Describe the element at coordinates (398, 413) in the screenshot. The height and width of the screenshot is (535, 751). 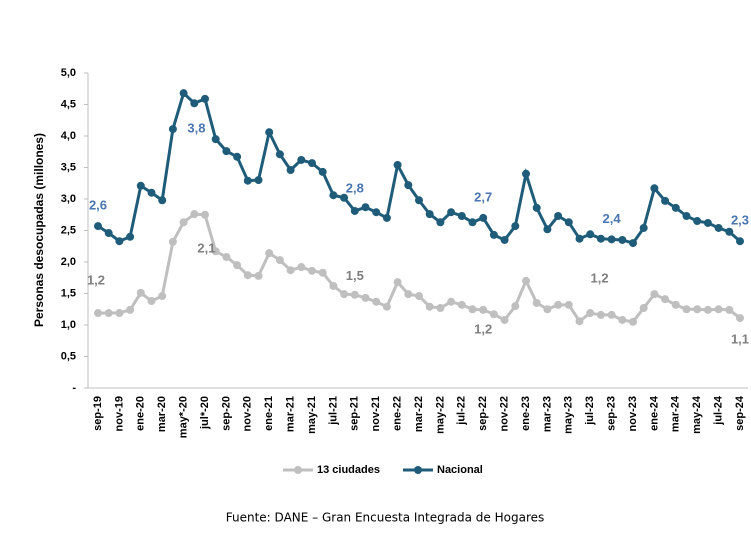
I see `x-tick-label: ene-22` at that location.